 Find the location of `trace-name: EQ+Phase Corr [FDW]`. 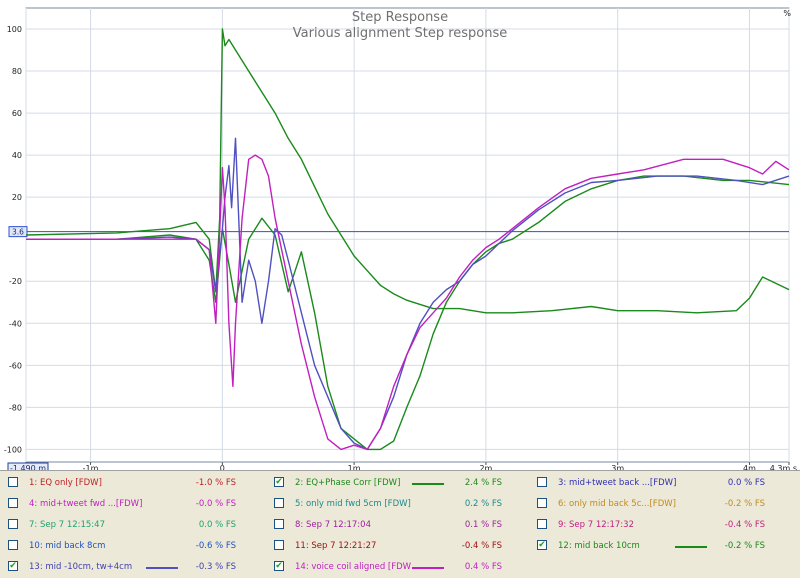

trace-name: EQ+Phase Corr [FDW] is located at coordinates (353, 483).